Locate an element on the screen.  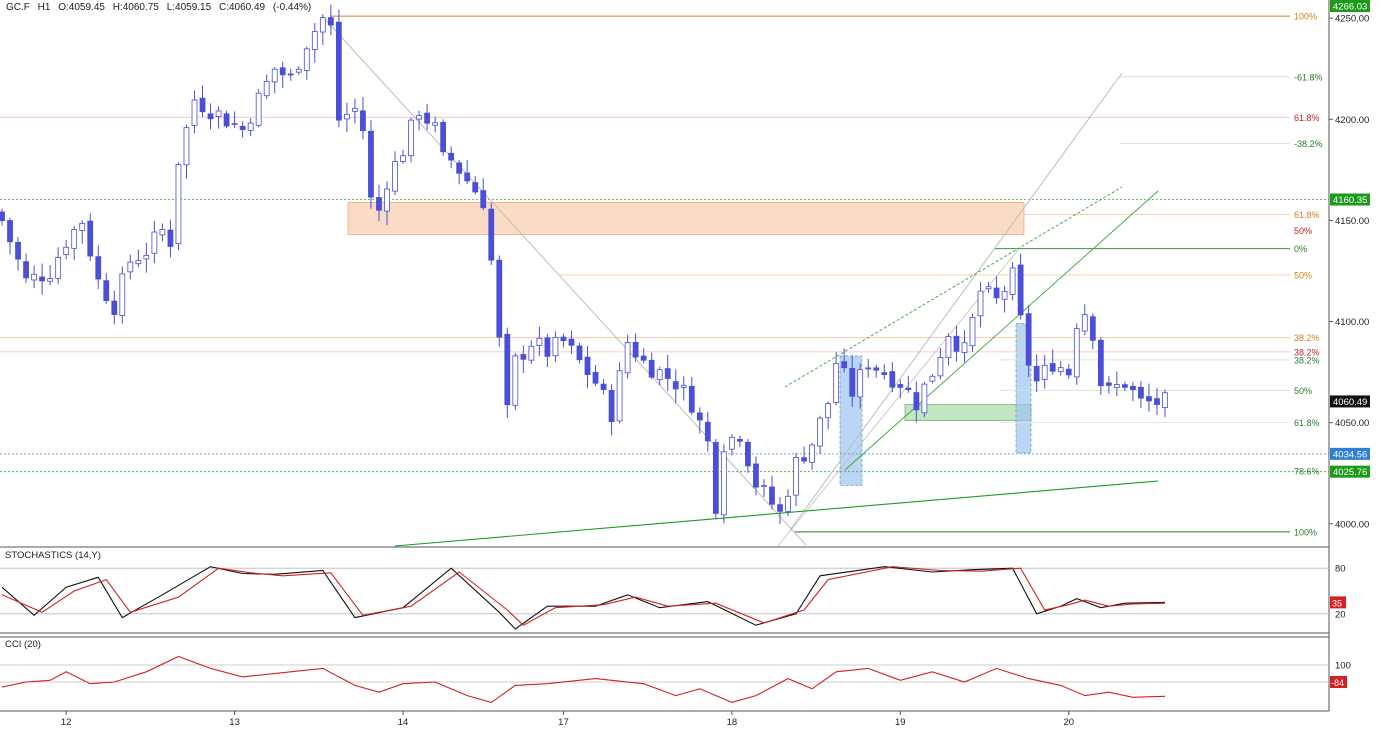
timeframe-label: H1 is located at coordinates (44, 7).